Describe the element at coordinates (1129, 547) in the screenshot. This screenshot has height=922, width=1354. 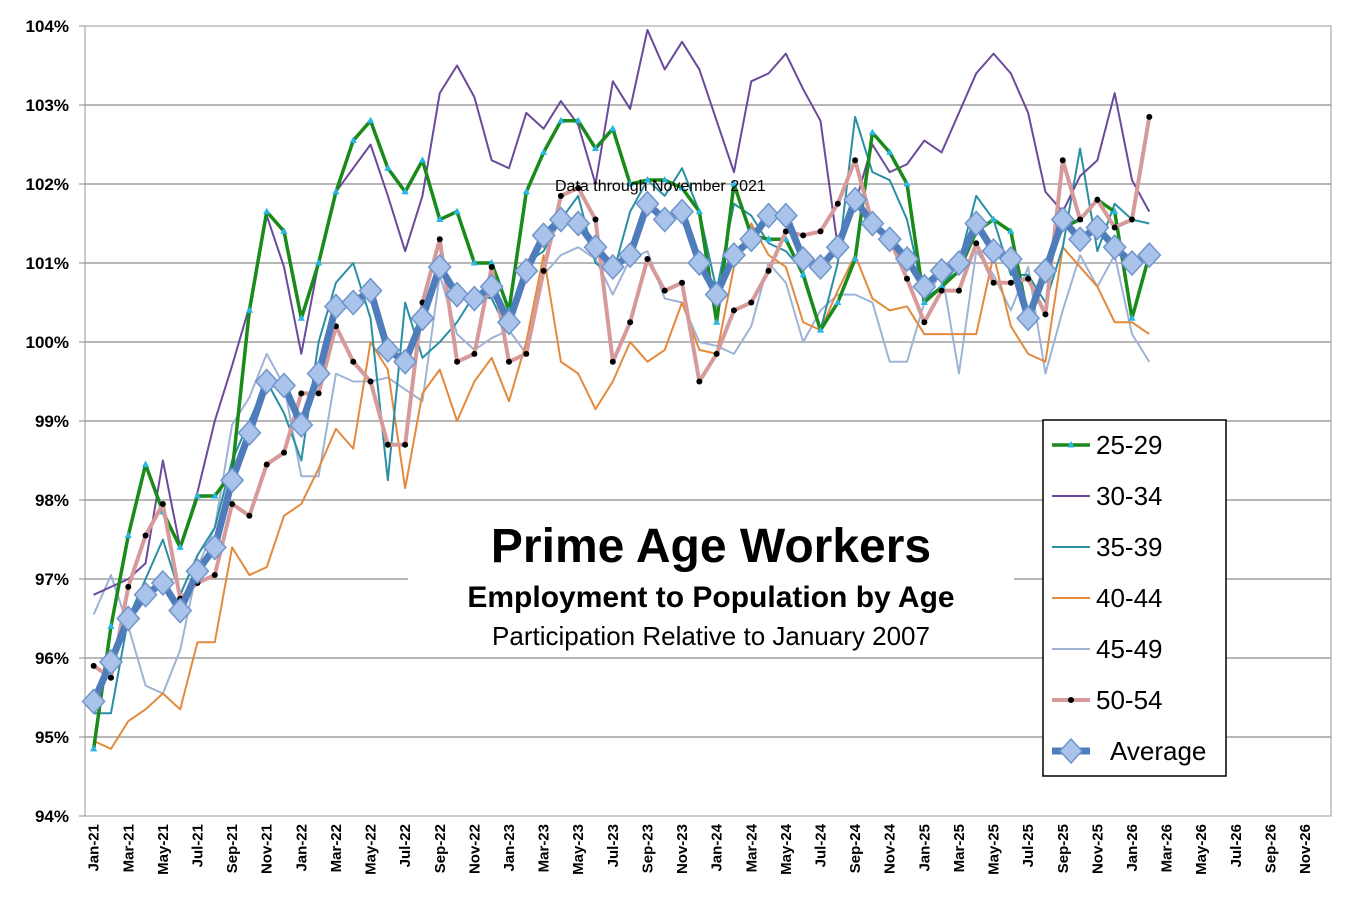
I see `legend-label: 35-39` at that location.